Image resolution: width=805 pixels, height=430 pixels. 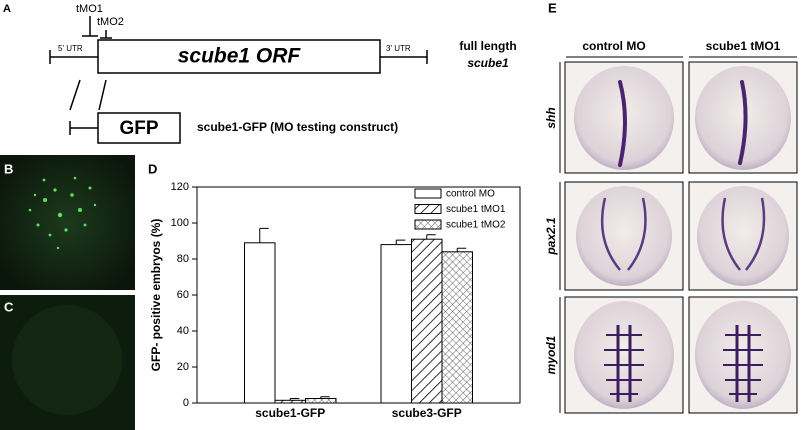 What do you see at coordinates (138, 128) in the screenshot?
I see `gfp-label: GFP` at bounding box center [138, 128].